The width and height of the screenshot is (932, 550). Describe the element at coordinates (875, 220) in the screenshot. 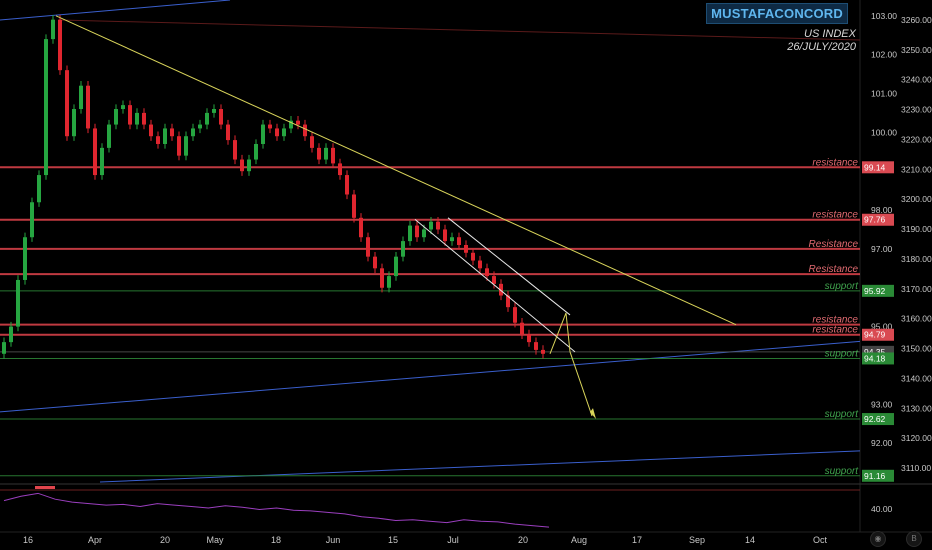

I see `price-tag: 97.76` at that location.